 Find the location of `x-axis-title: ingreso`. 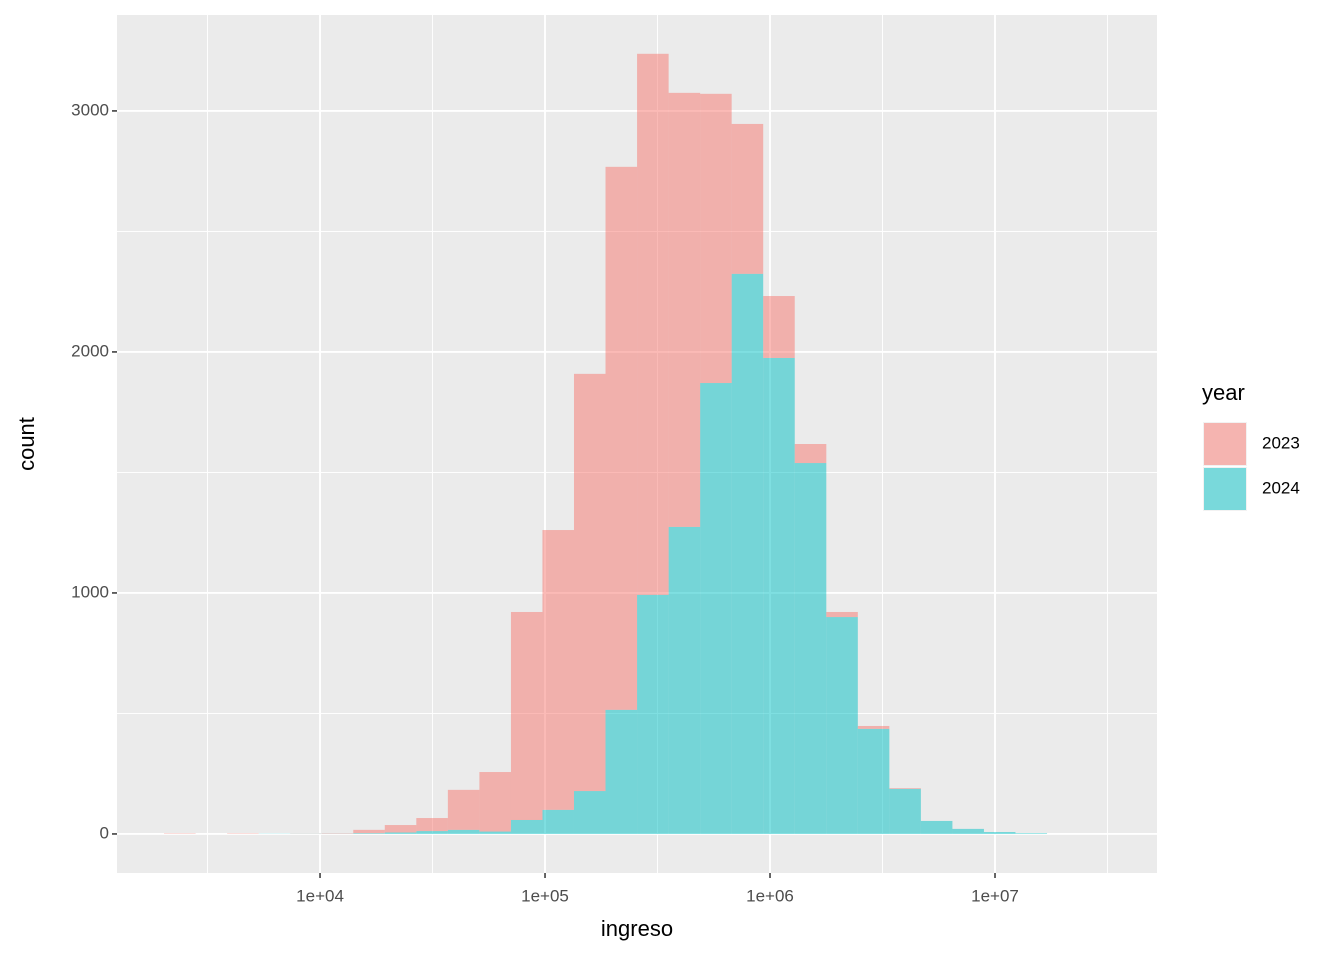

x-axis-title: ingreso is located at coordinates (637, 928).